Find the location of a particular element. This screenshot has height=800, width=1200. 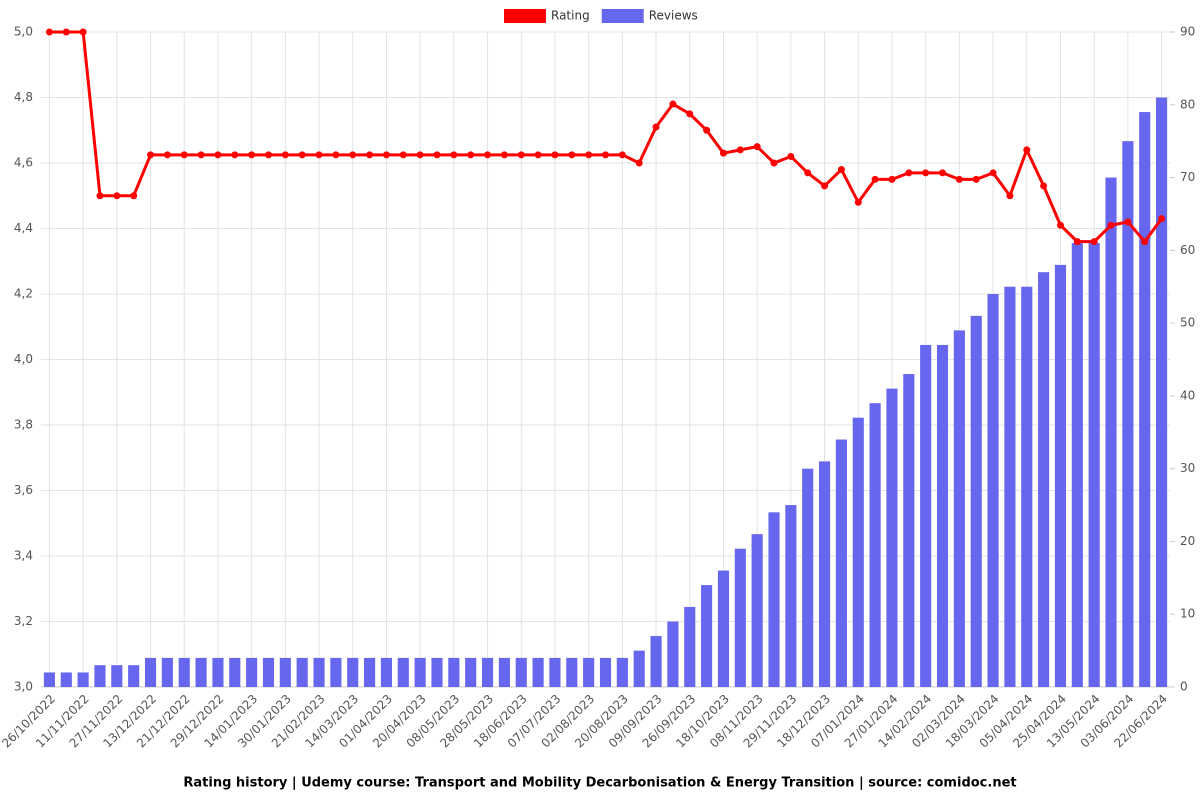

y2-tick-label: 0 is located at coordinates (1184, 687).